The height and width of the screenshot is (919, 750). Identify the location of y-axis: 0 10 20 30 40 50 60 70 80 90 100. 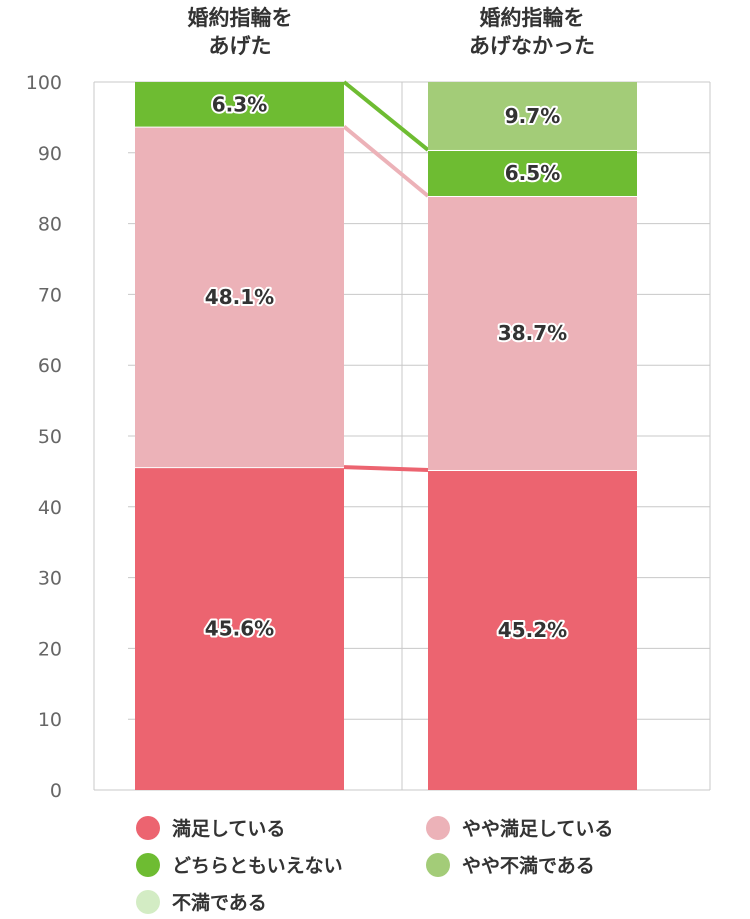
(44, 437).